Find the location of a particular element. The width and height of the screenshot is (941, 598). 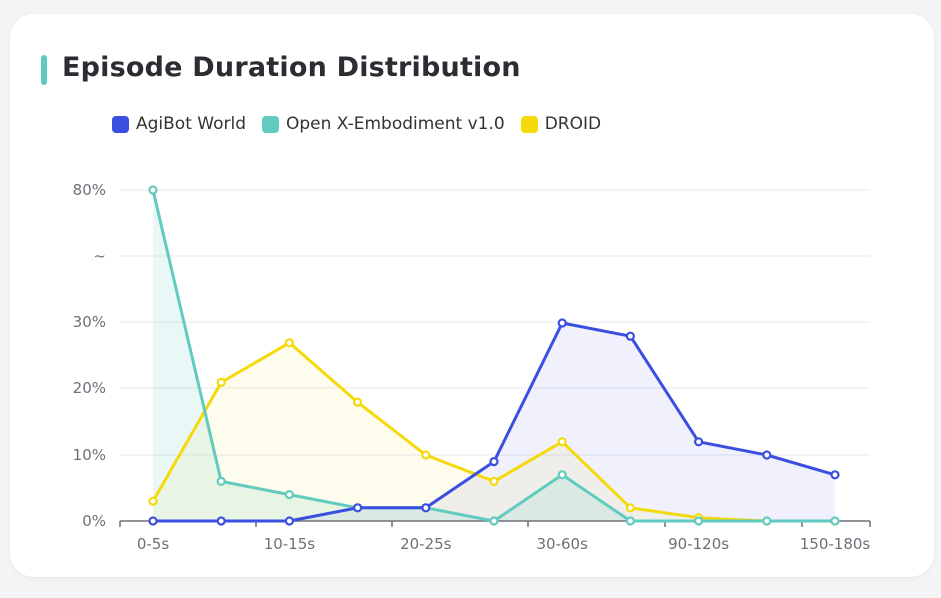

y-tick-label: 80% is located at coordinates (89, 190).